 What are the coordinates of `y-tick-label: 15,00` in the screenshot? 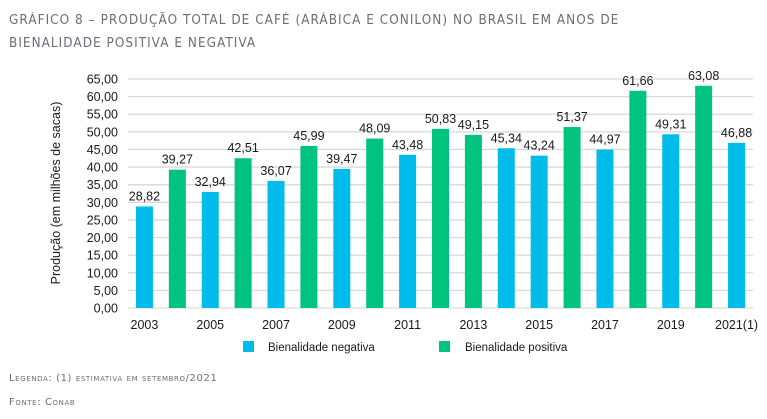 It's located at (102, 256).